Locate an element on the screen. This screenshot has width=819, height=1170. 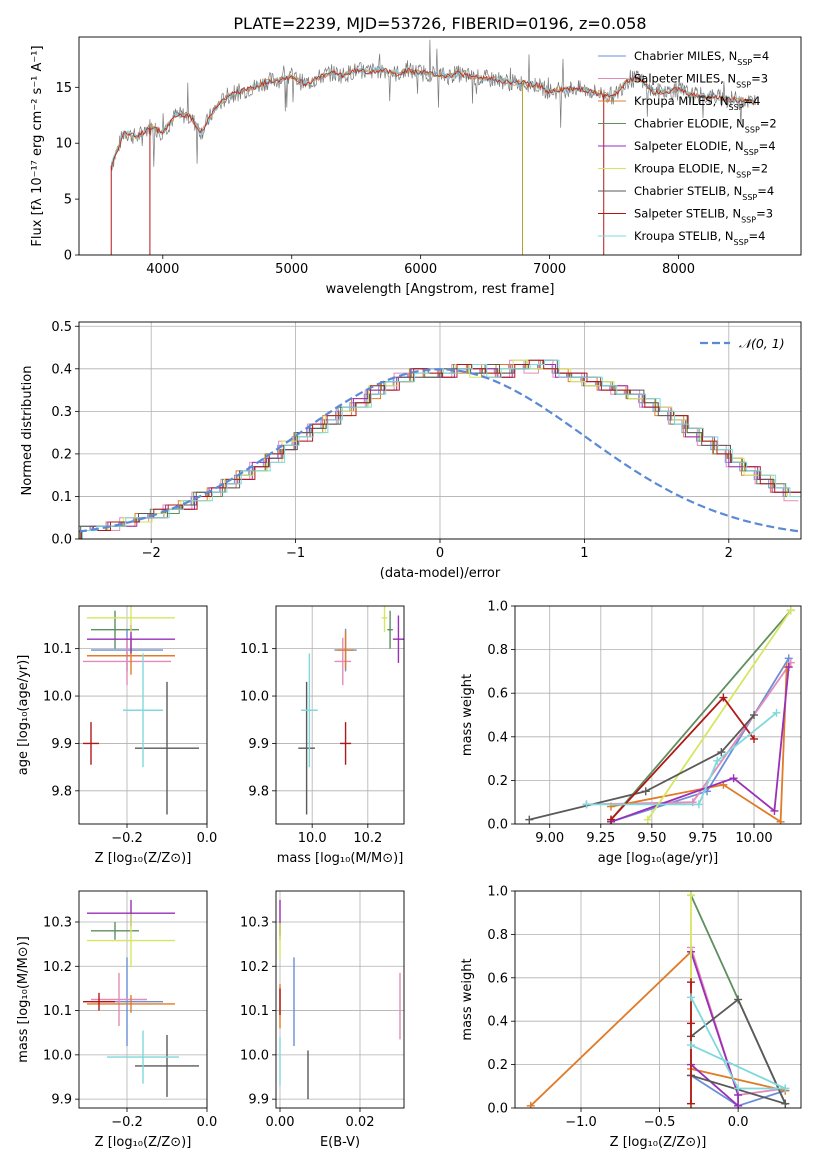
y-tick-label: 10.0 is located at coordinates (57, 1055).